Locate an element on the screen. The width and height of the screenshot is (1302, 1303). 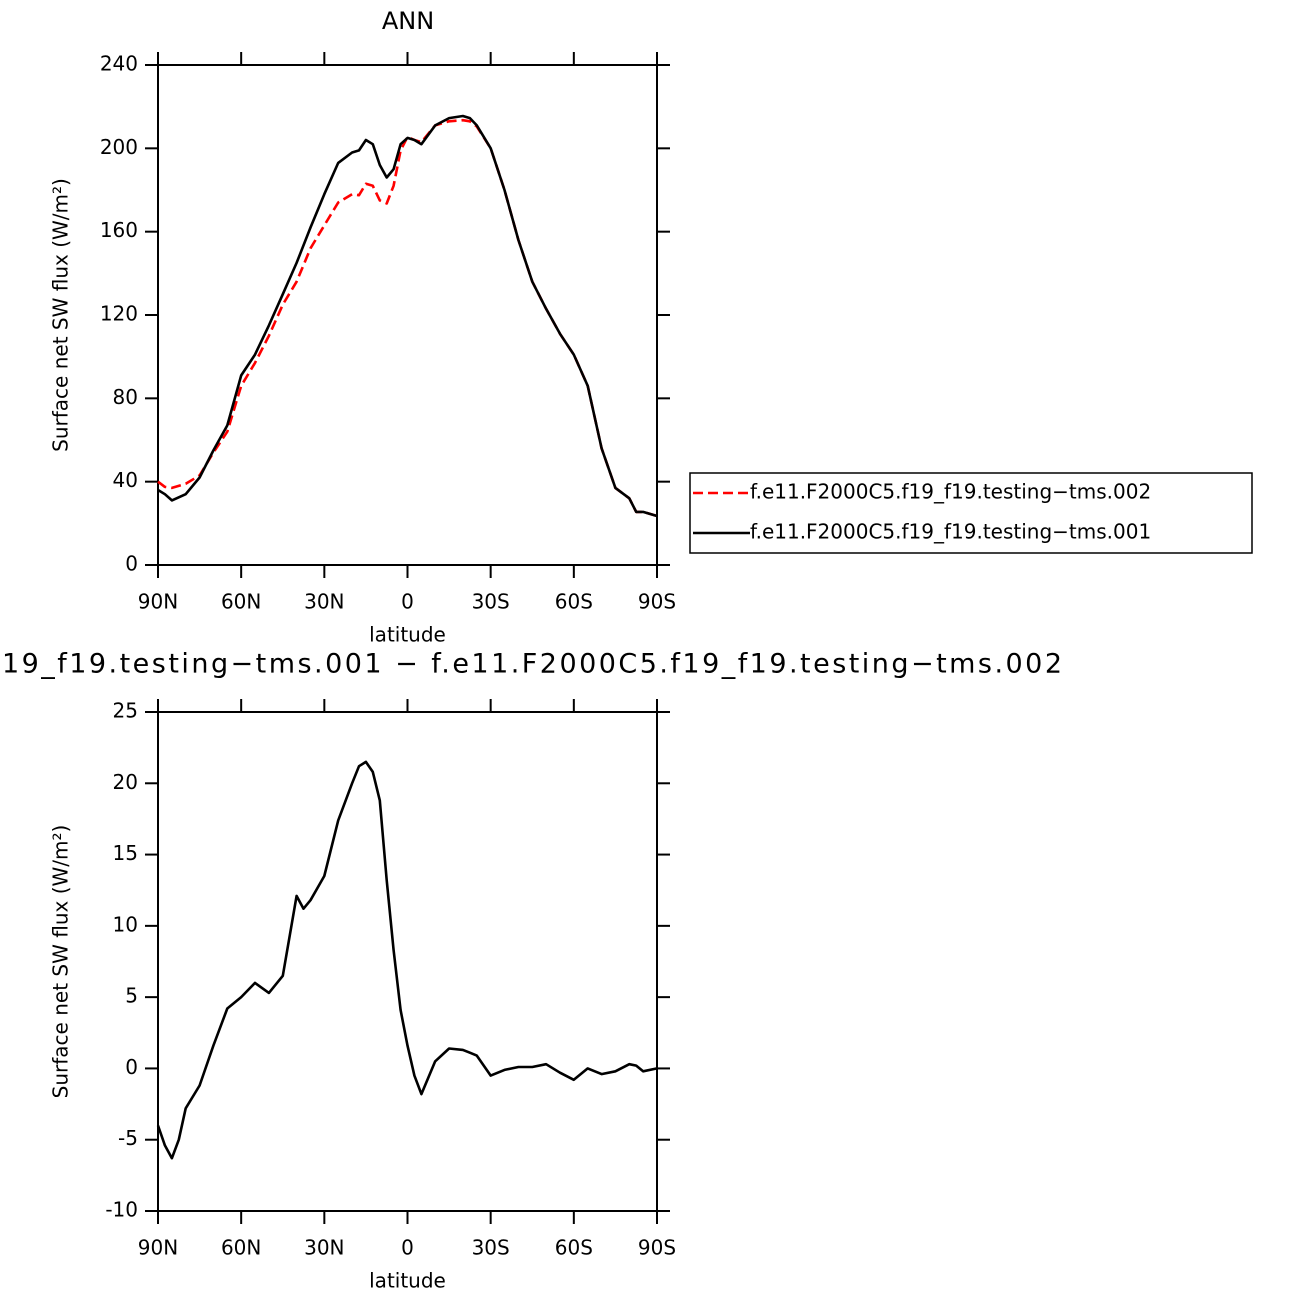
y-tick-label: 200 is located at coordinates (119, 147).